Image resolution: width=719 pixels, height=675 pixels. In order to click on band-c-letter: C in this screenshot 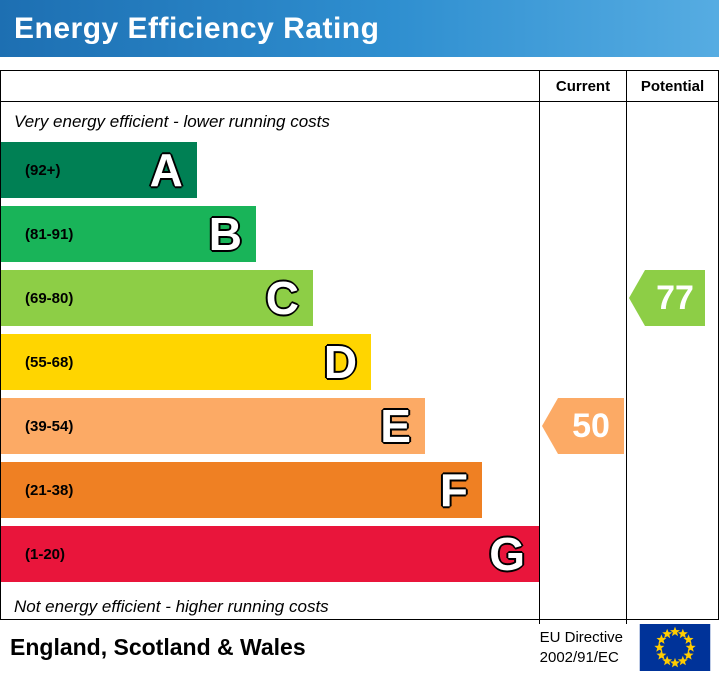, I will do `click(282, 298)`.